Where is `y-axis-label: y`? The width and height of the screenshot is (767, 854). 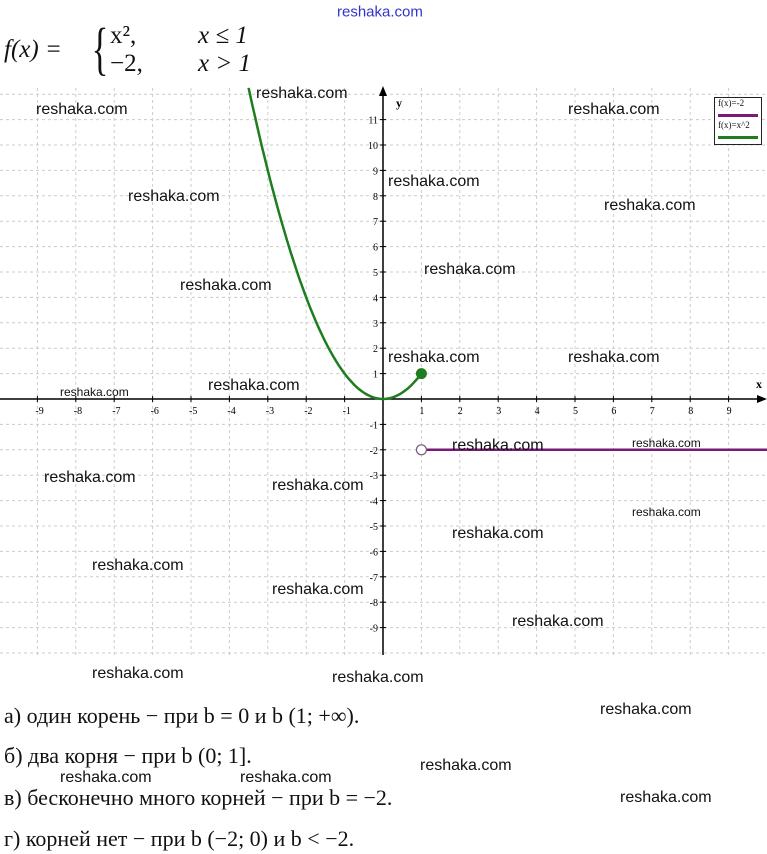
y-axis-label: y is located at coordinates (399, 103).